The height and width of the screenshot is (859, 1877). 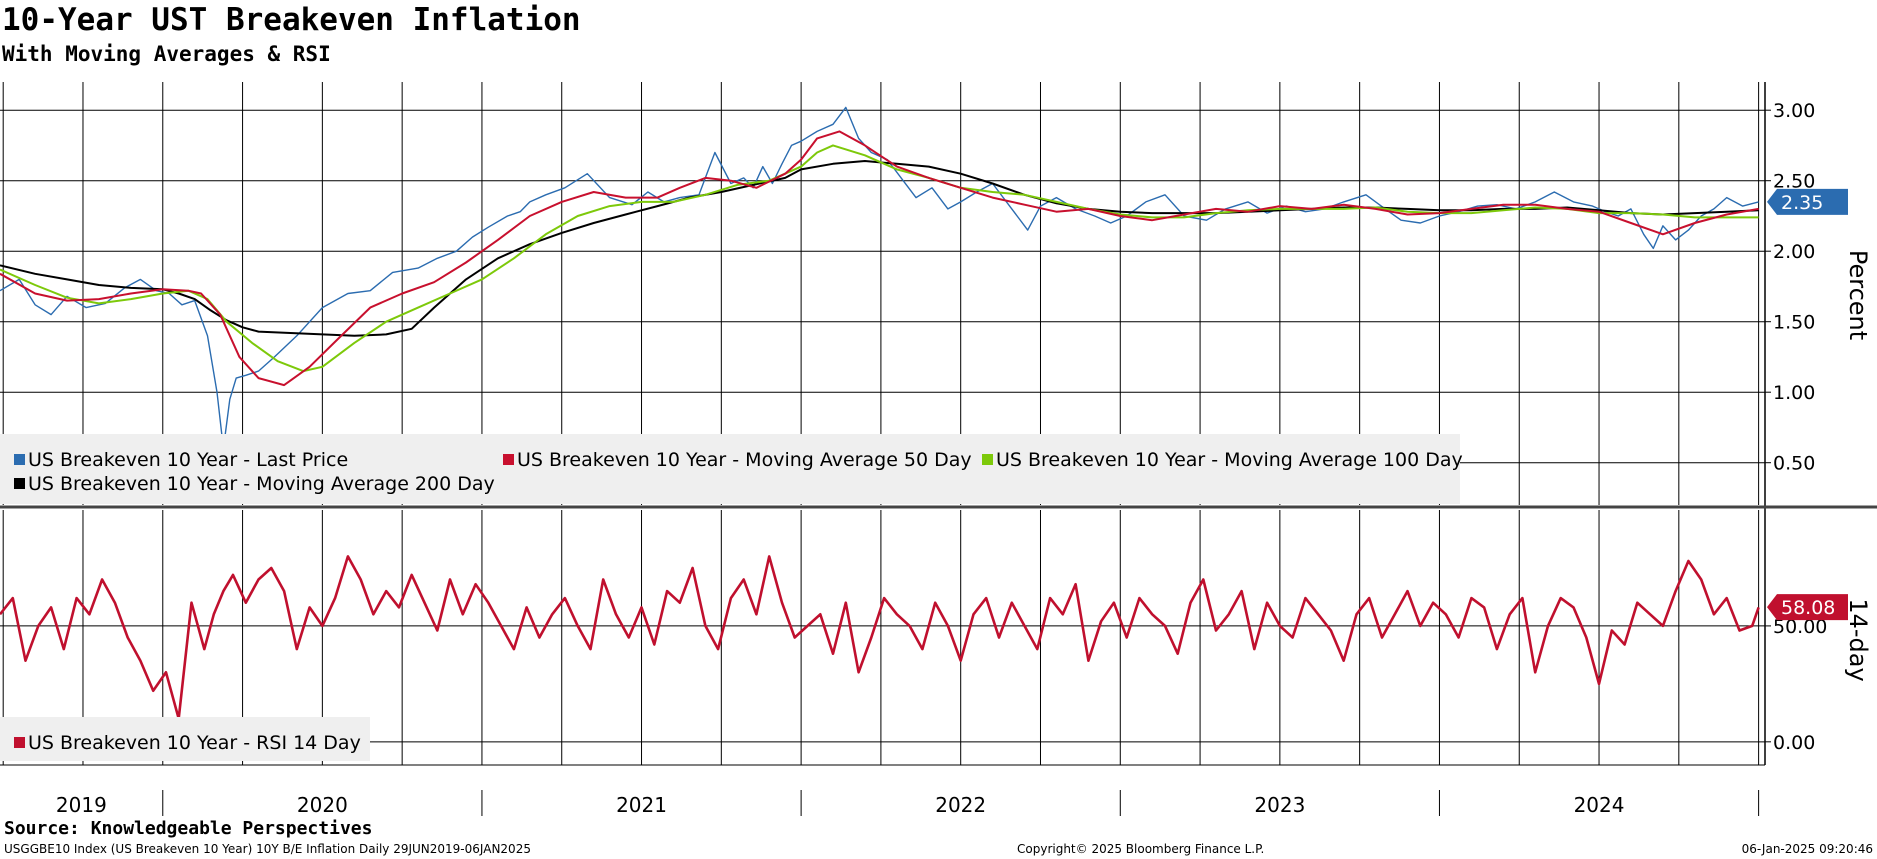 What do you see at coordinates (1794, 182) in the screenshot?
I see `y-tick-label: 2.50` at bounding box center [1794, 182].